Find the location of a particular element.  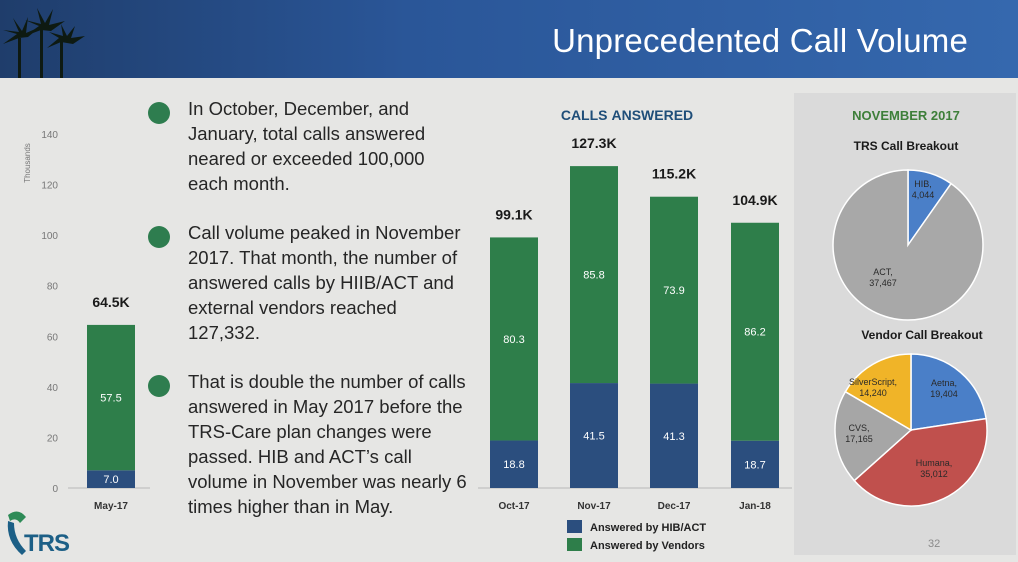

x-tick-label: Jan-18 is located at coordinates (755, 506).